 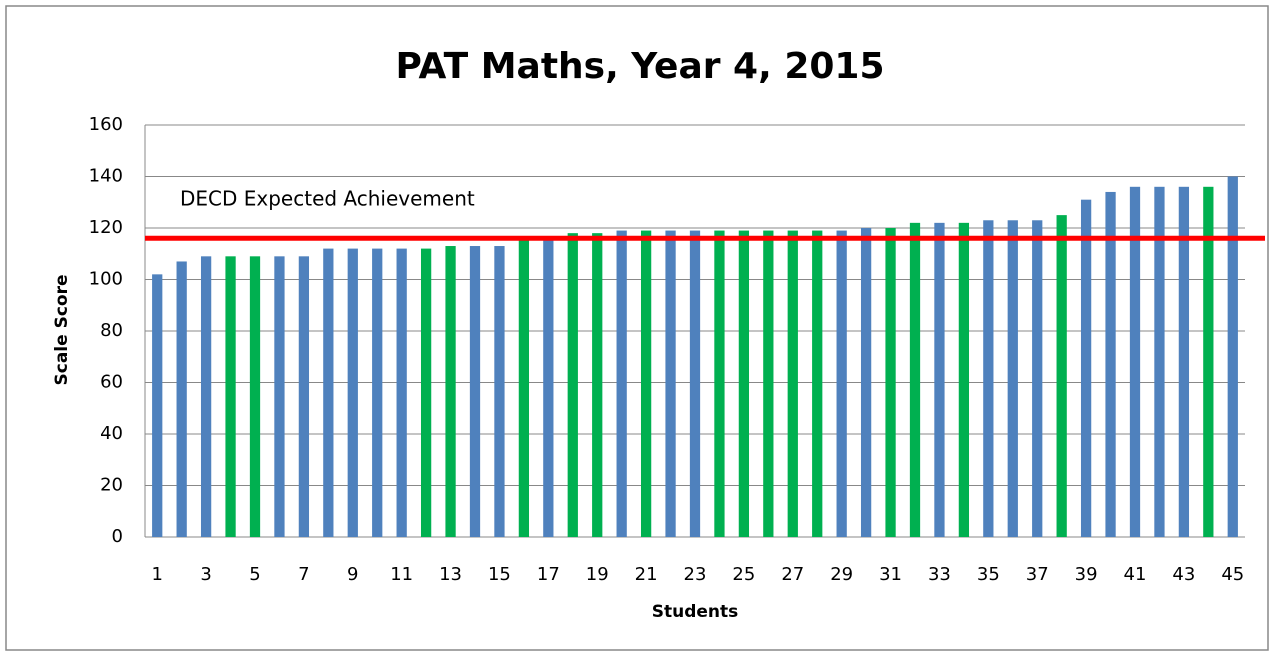 I want to click on x-tick-label: 11, so click(x=401, y=574).